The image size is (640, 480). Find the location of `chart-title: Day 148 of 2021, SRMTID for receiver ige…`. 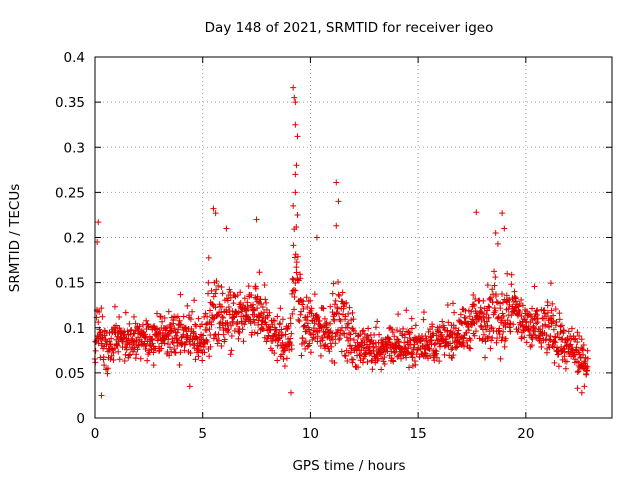

chart-title: Day 148 of 2021, SRMTID for receiver ige… is located at coordinates (349, 28).